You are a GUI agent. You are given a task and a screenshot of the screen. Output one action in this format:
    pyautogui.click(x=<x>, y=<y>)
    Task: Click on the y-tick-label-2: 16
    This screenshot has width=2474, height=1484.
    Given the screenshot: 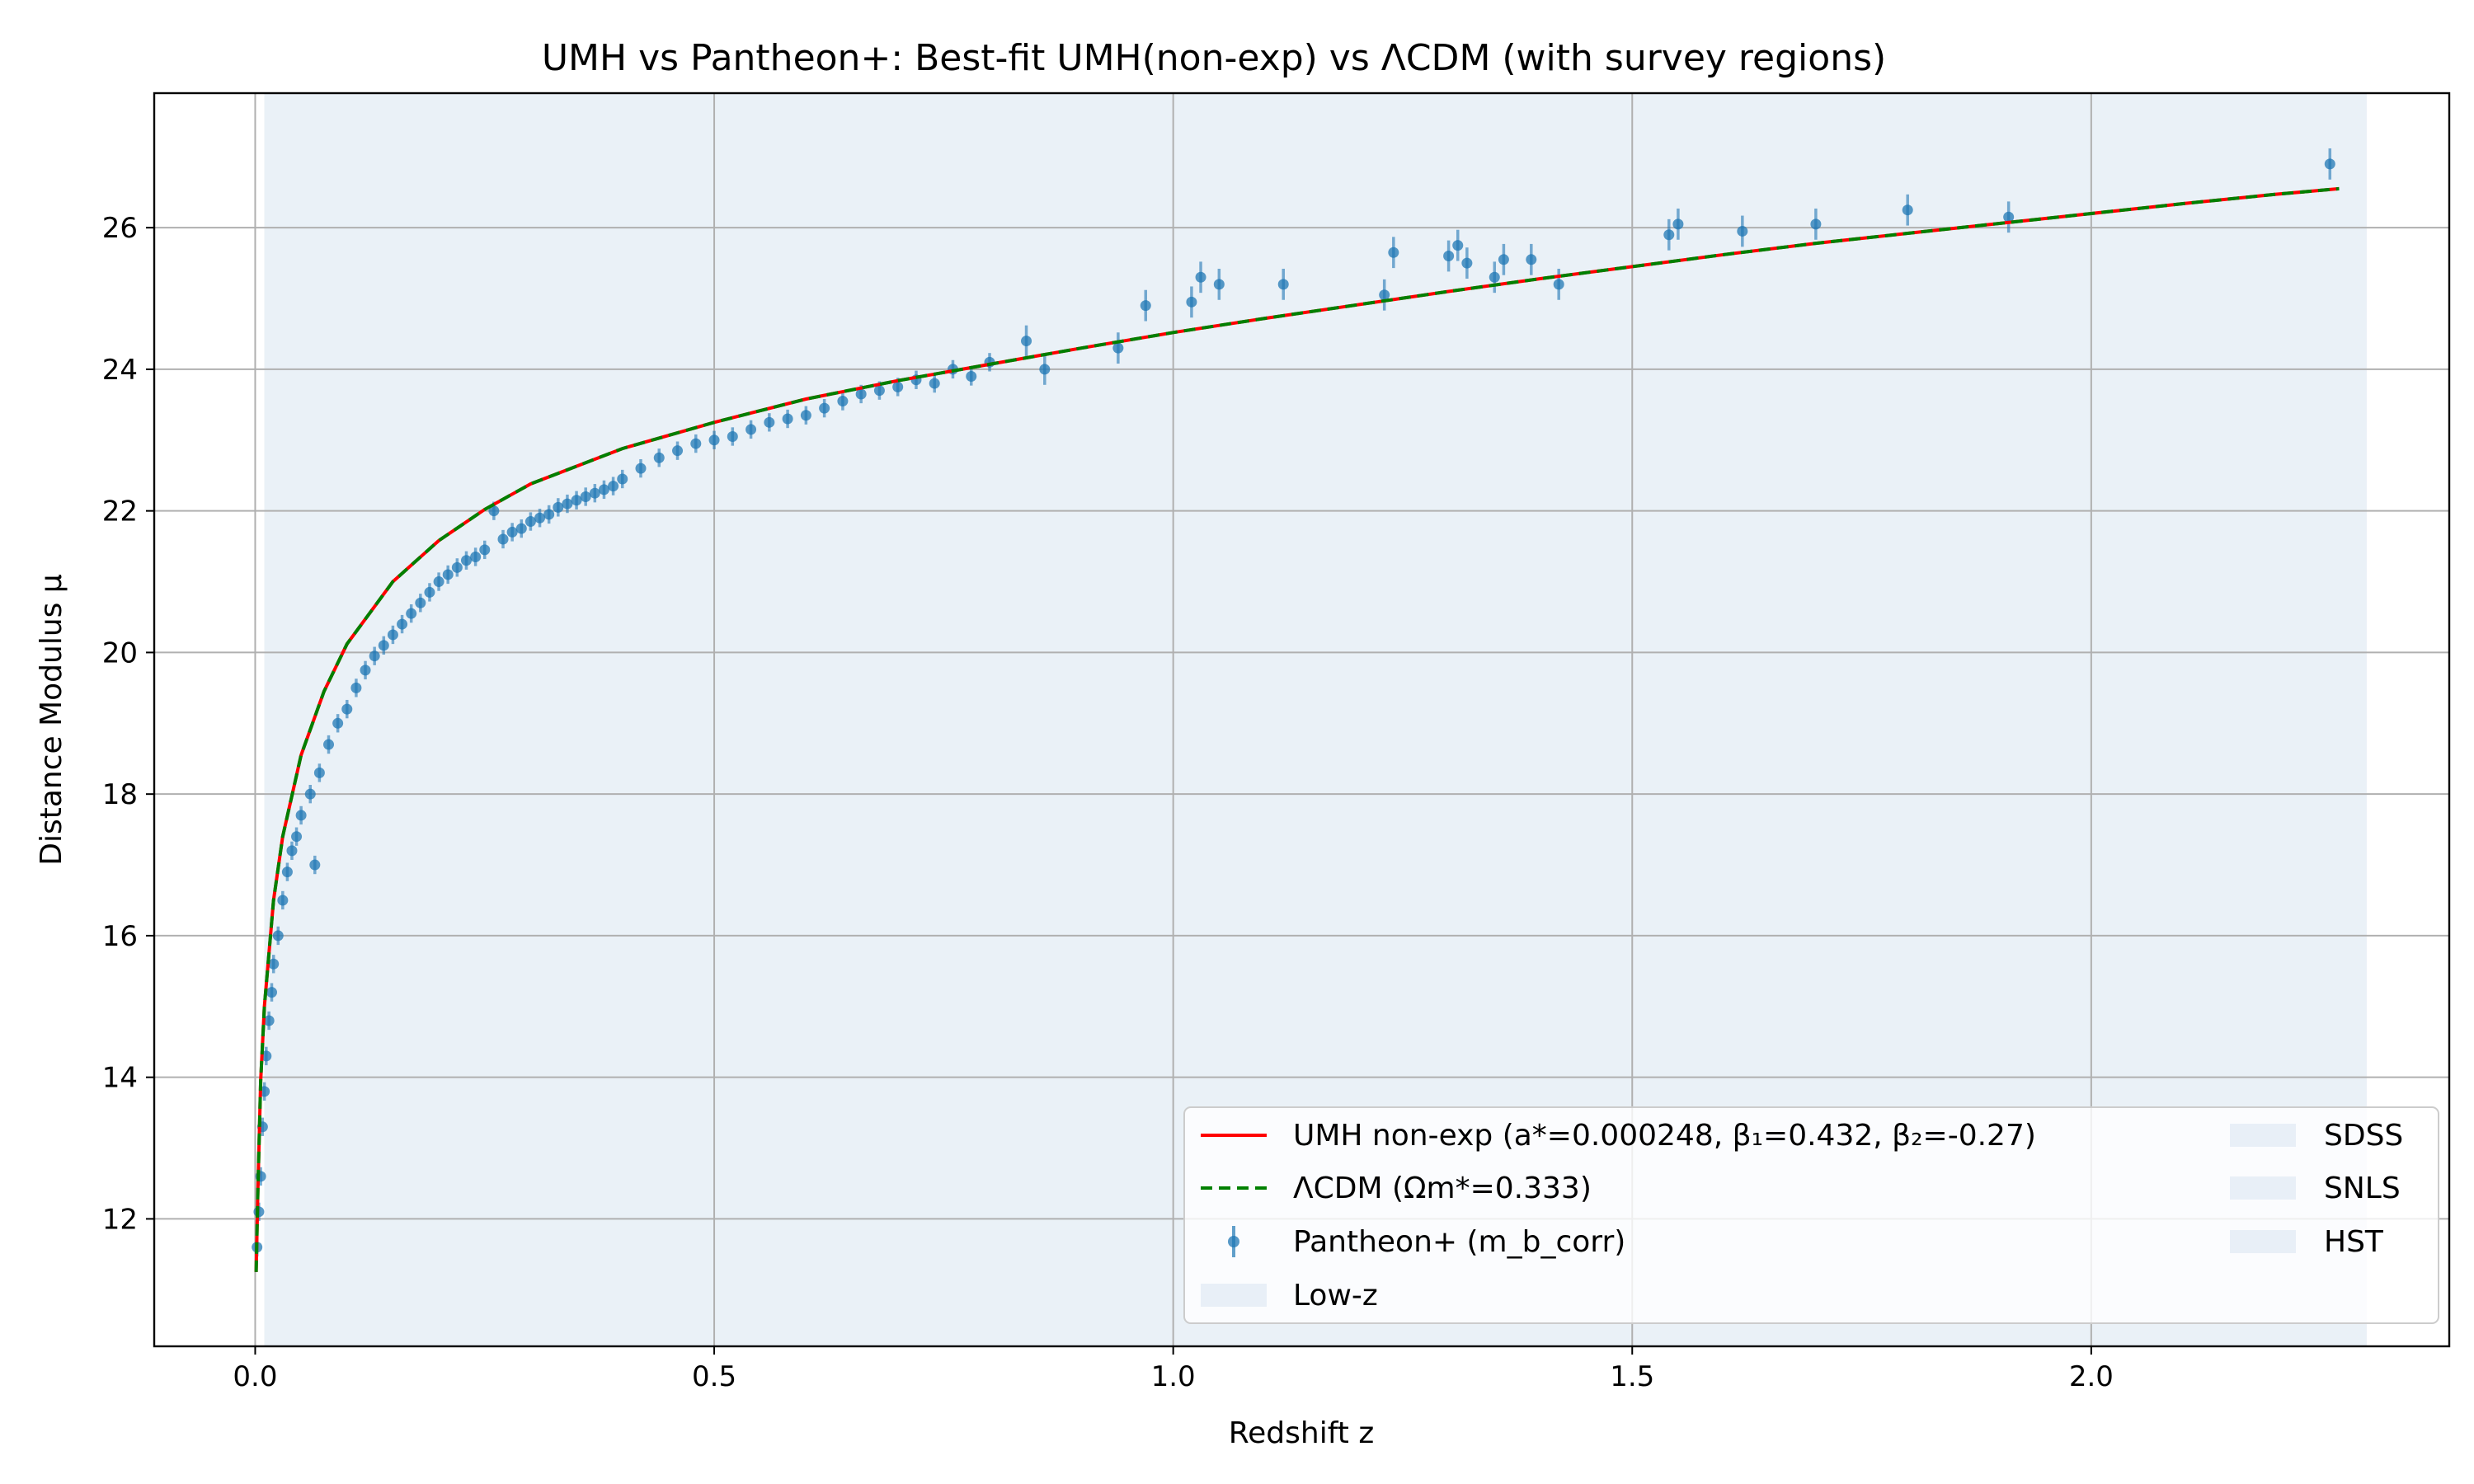 What is the action you would take?
    pyautogui.click(x=120, y=937)
    